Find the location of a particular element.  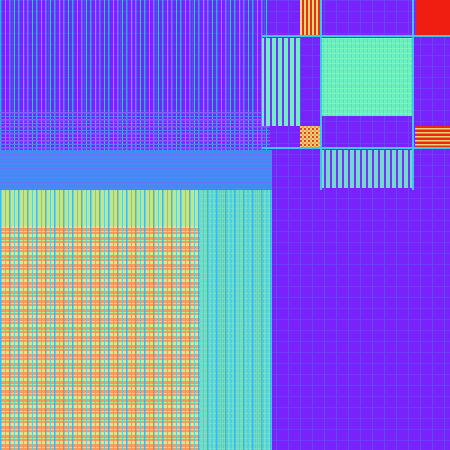

blue-band-lines is located at coordinates (136, 170).